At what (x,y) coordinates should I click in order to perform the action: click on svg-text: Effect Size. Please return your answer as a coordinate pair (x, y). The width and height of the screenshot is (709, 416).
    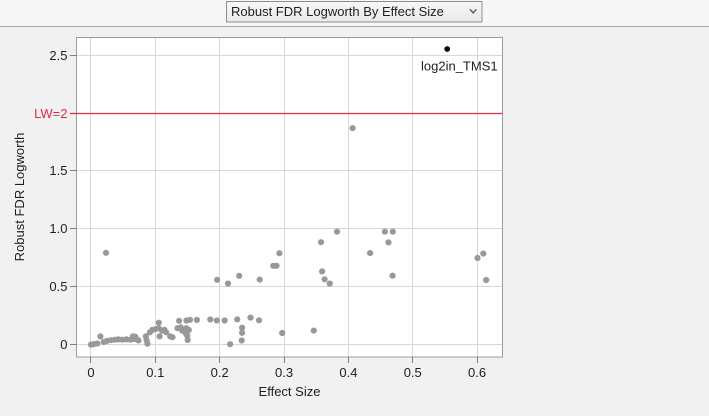
    Looking at the image, I should click on (290, 391).